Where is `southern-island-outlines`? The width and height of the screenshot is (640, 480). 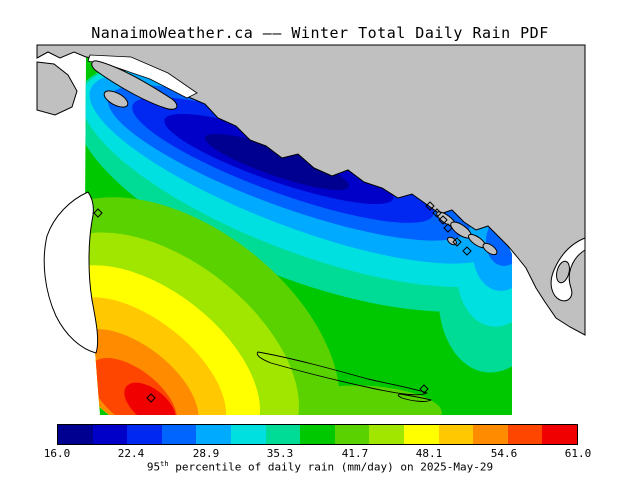
southern-island-outlines is located at coordinates (344, 376).